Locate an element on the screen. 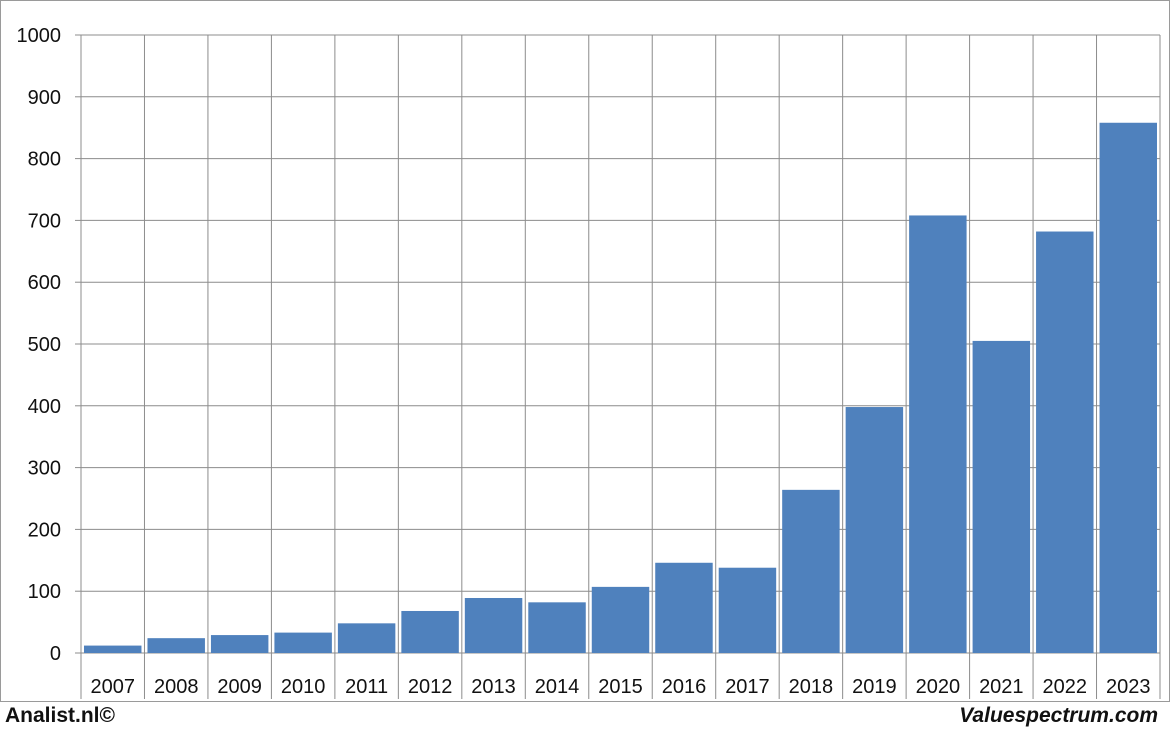  bar-2020 is located at coordinates (938, 434).